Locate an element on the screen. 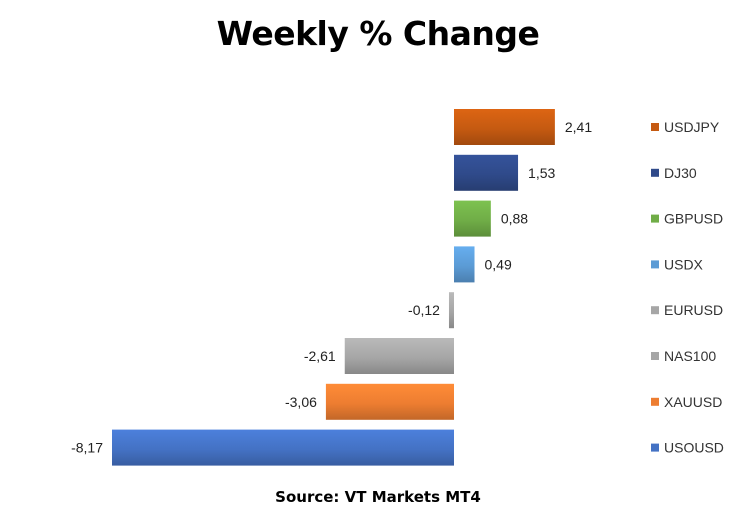  legend-swatch-xauusd is located at coordinates (655, 401).